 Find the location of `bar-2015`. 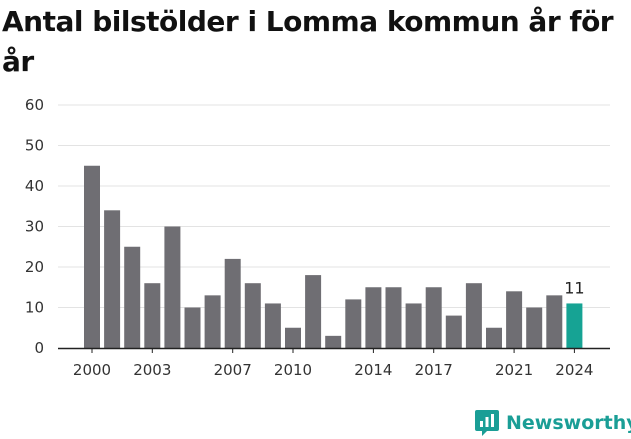

bar-2015 is located at coordinates (393, 317).